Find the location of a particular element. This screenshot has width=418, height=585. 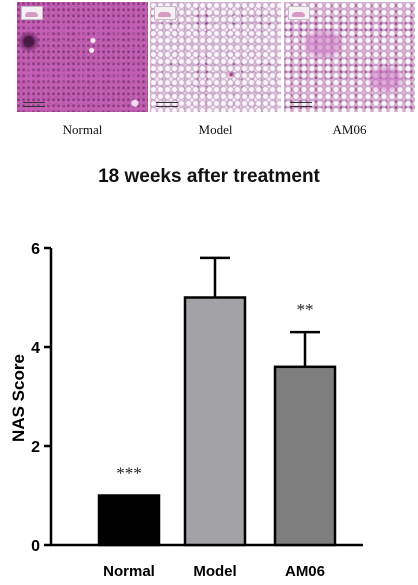

y-axis-label: NAS Score is located at coordinates (18, 398).